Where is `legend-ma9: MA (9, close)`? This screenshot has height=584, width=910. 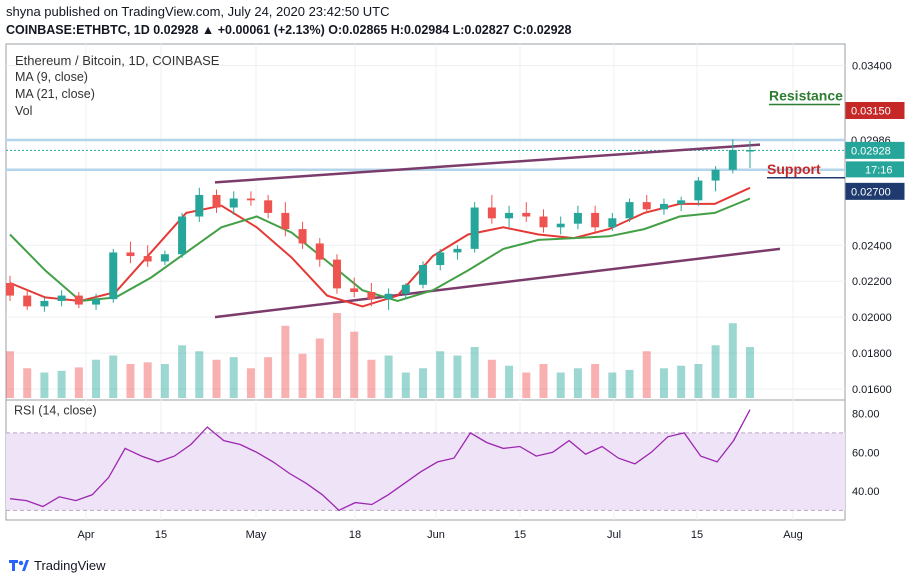
legend-ma9: MA (9, close) is located at coordinates (51, 77).